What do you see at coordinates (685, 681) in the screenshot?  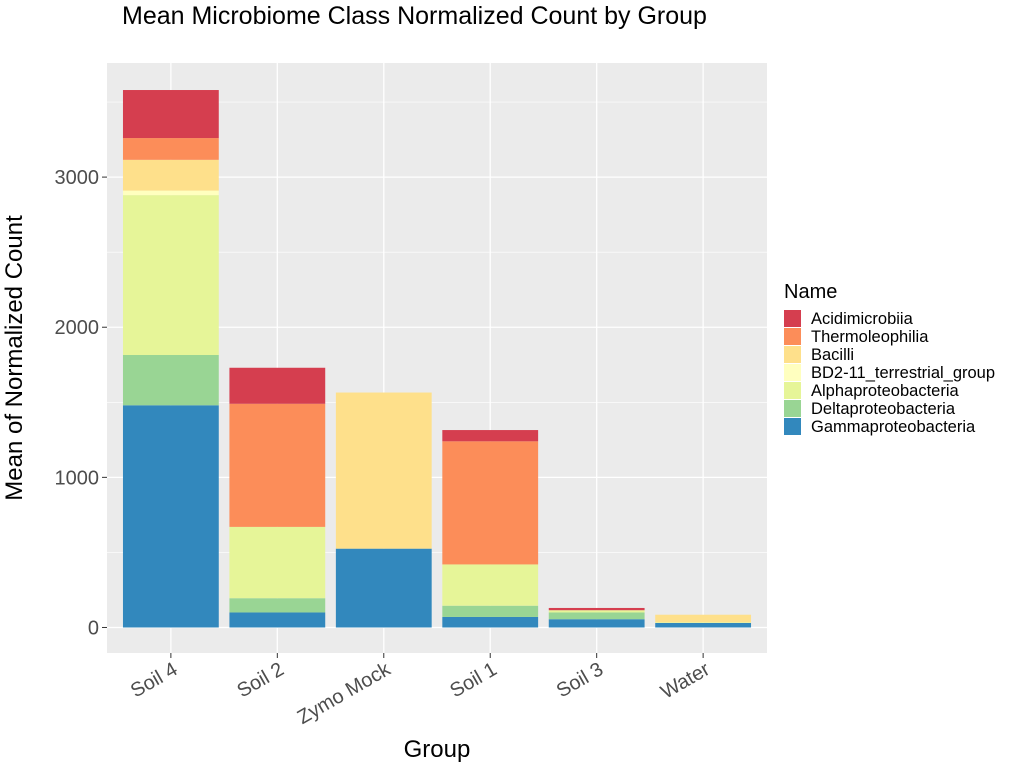 I see `x-tick-label: Water` at bounding box center [685, 681].